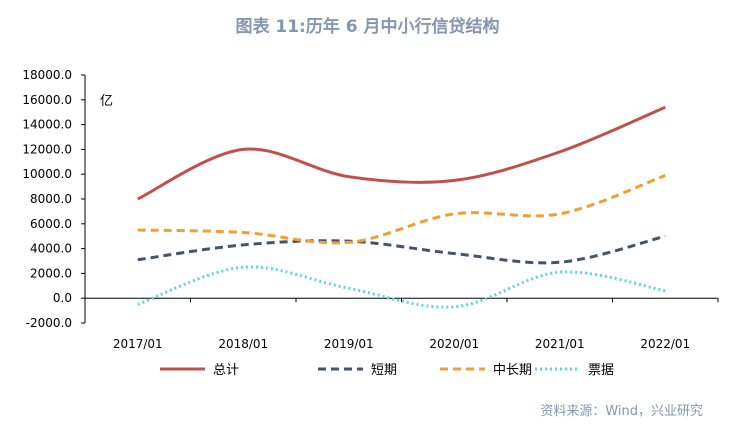 The width and height of the screenshot is (735, 432). I want to click on y-tick-label: 14000.0, so click(47, 125).